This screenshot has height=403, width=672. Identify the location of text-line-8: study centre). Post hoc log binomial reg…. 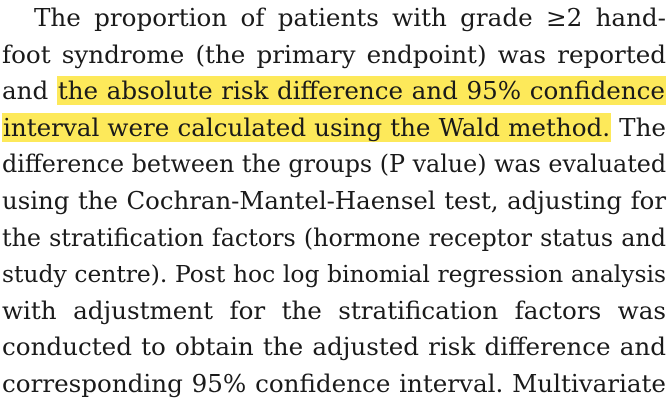
(334, 274).